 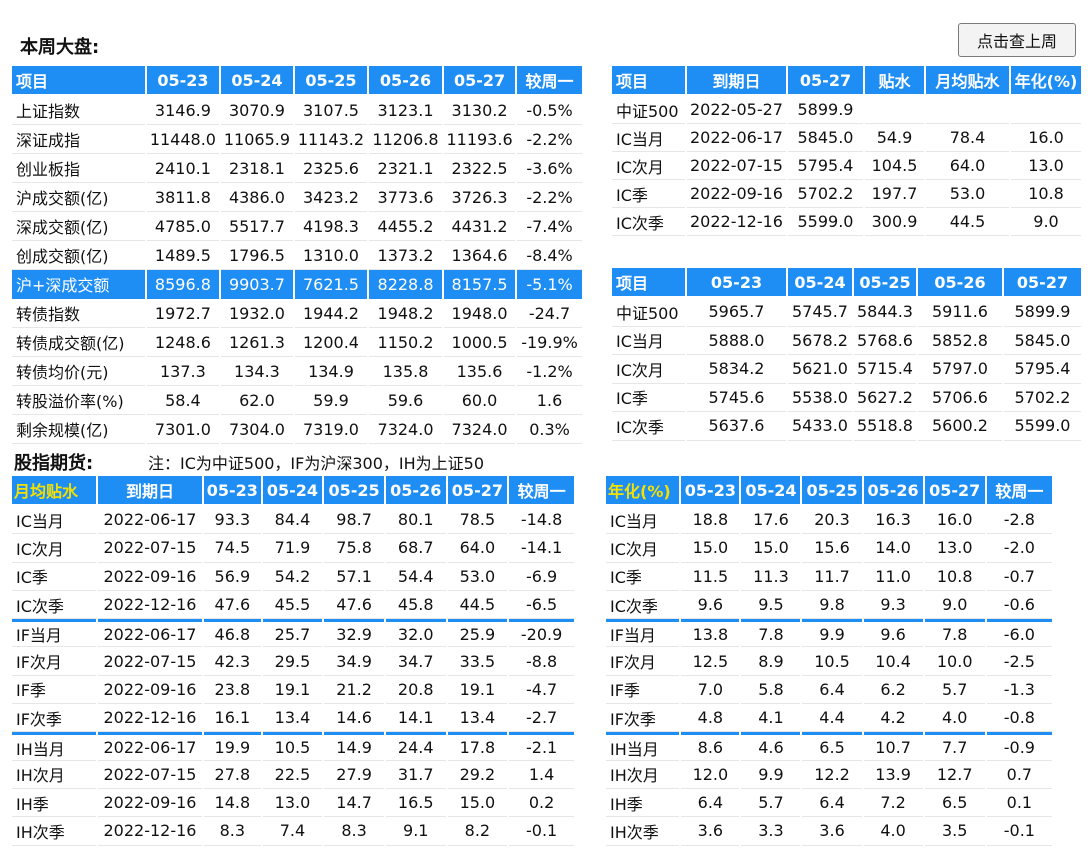 I want to click on table-cell: 71.9, so click(x=292, y=548).